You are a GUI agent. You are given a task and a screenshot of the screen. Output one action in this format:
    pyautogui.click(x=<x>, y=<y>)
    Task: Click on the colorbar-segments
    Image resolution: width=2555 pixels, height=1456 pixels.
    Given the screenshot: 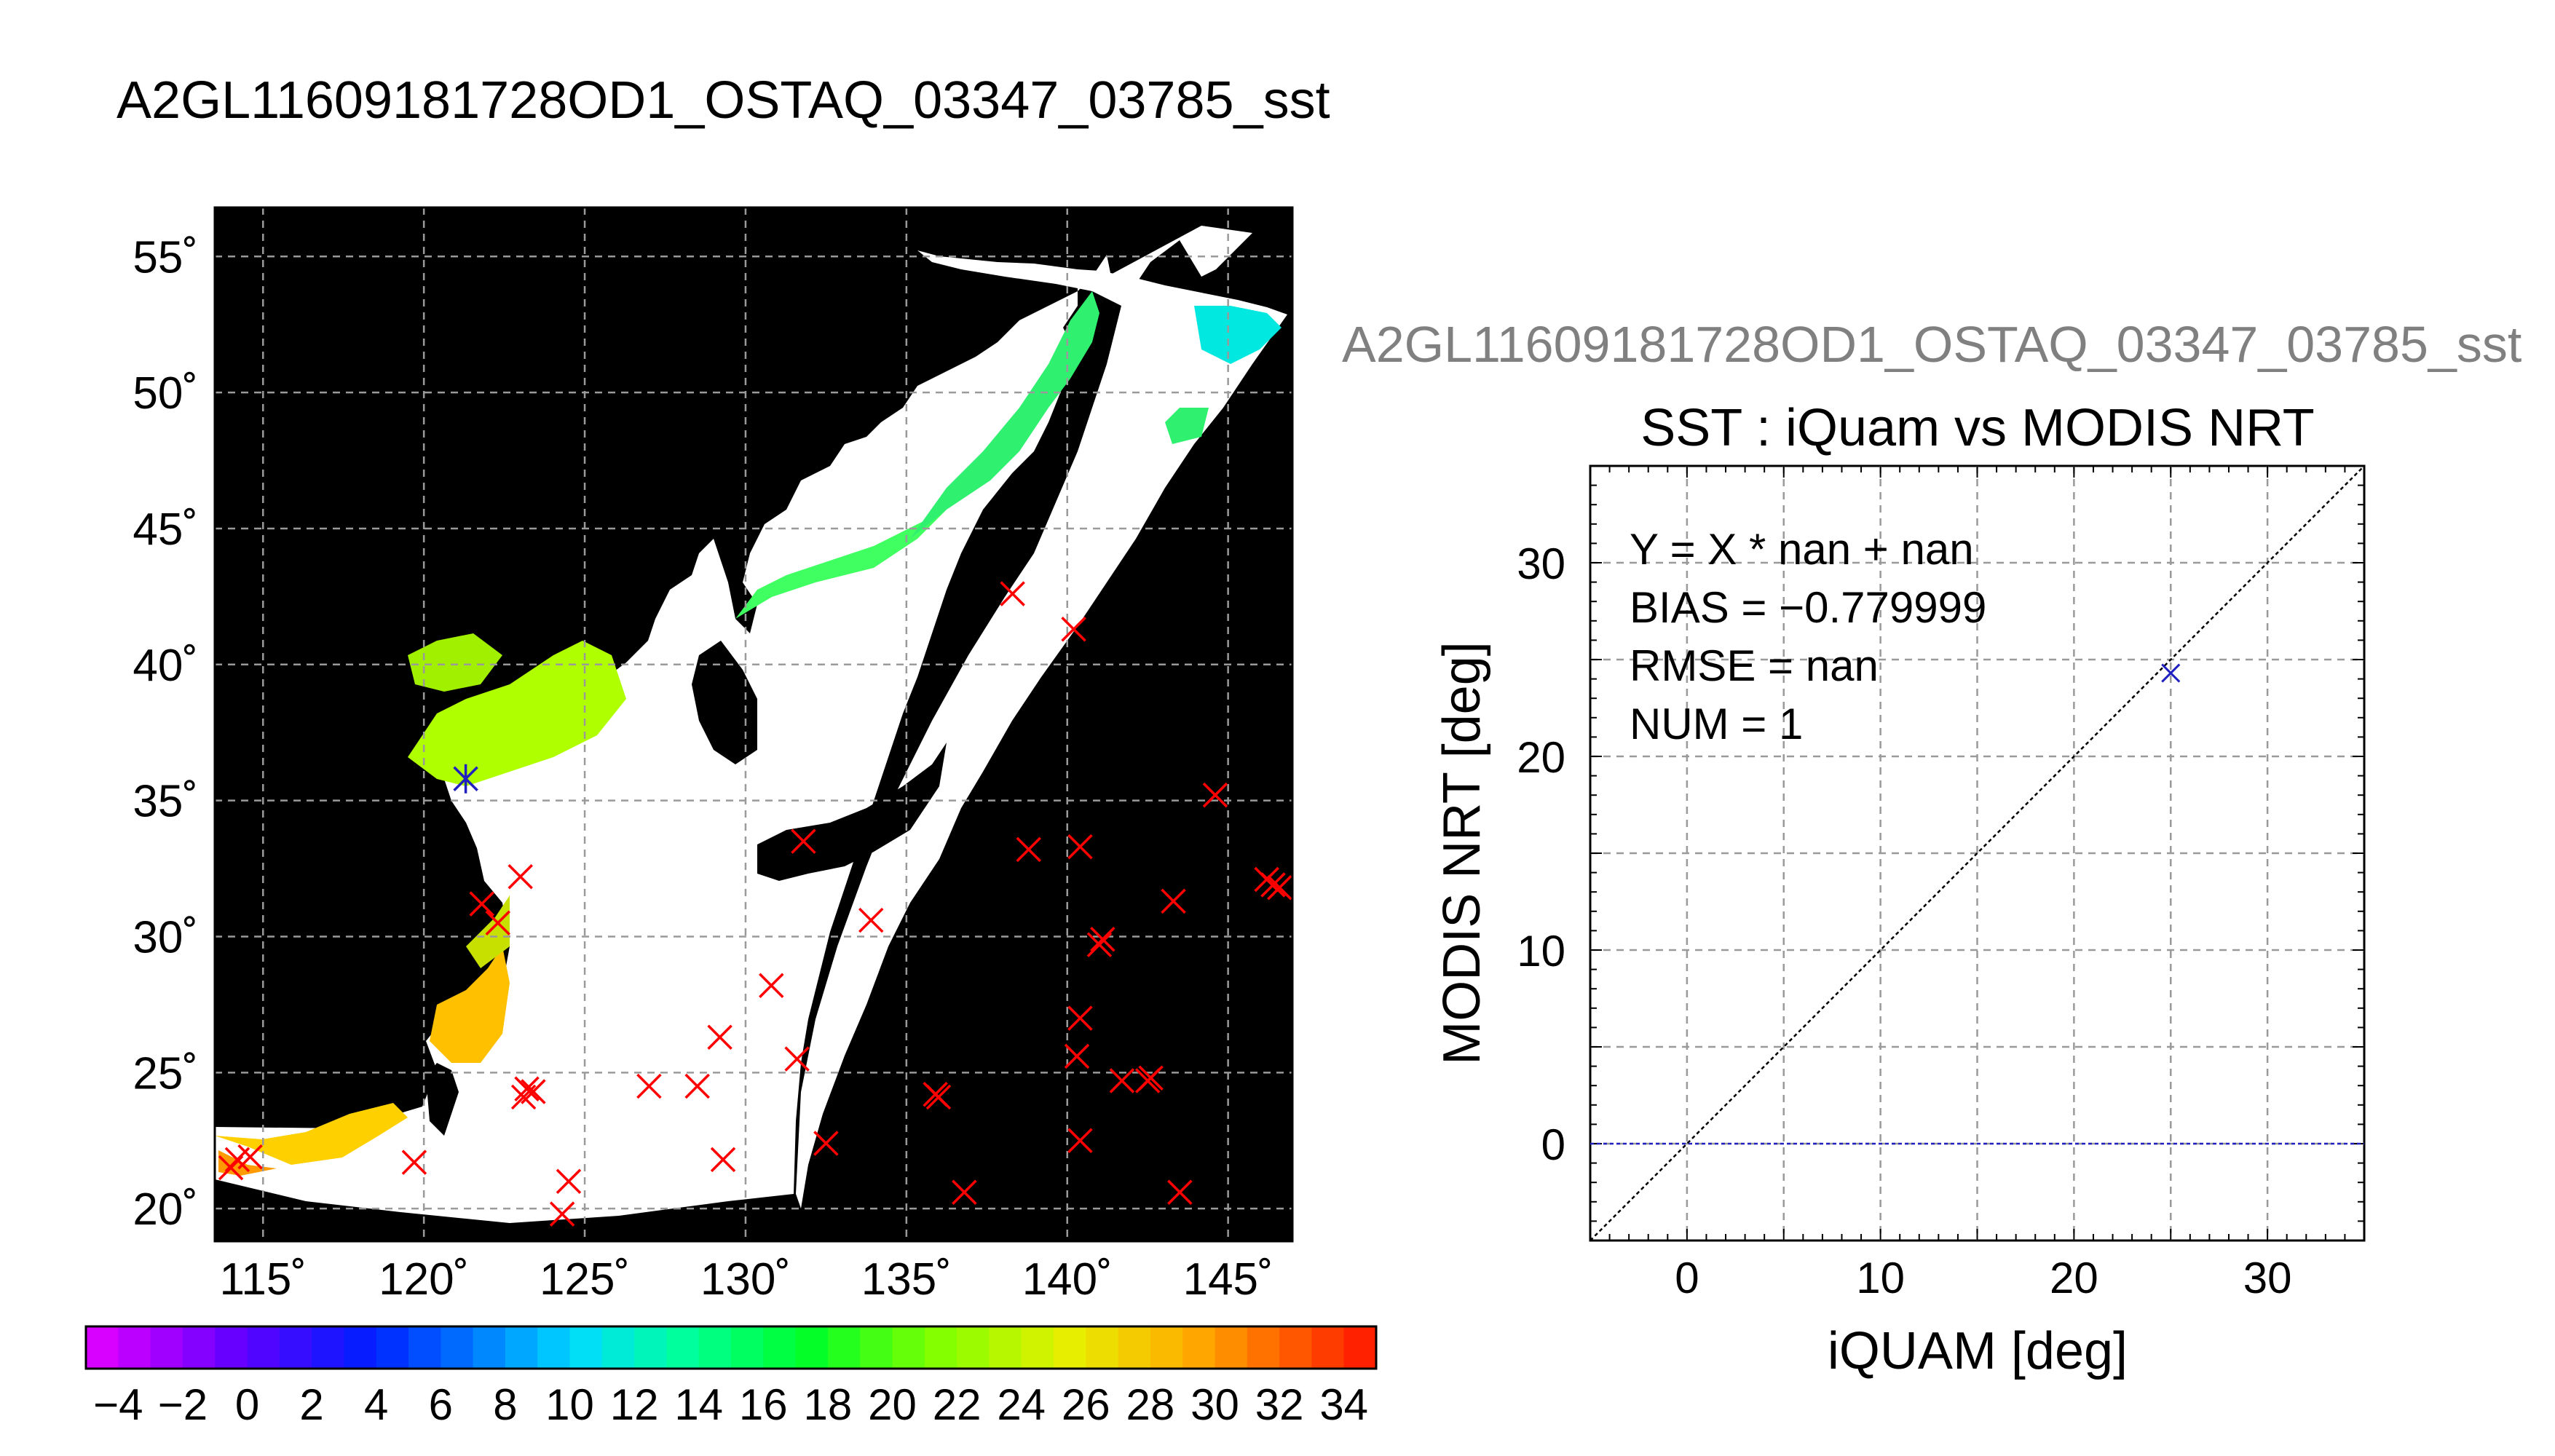 What is the action you would take?
    pyautogui.click(x=731, y=1347)
    